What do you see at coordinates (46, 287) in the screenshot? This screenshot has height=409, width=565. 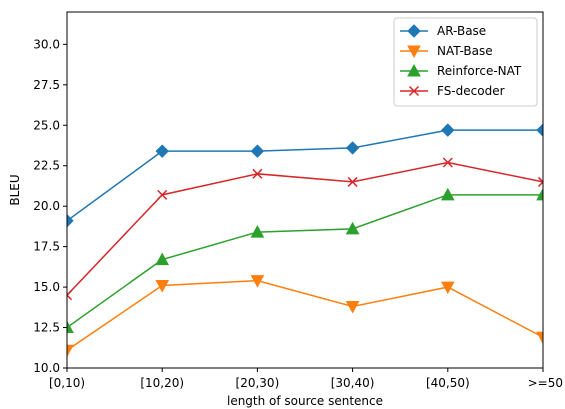 I see `y-tick-label: 15.0` at bounding box center [46, 287].